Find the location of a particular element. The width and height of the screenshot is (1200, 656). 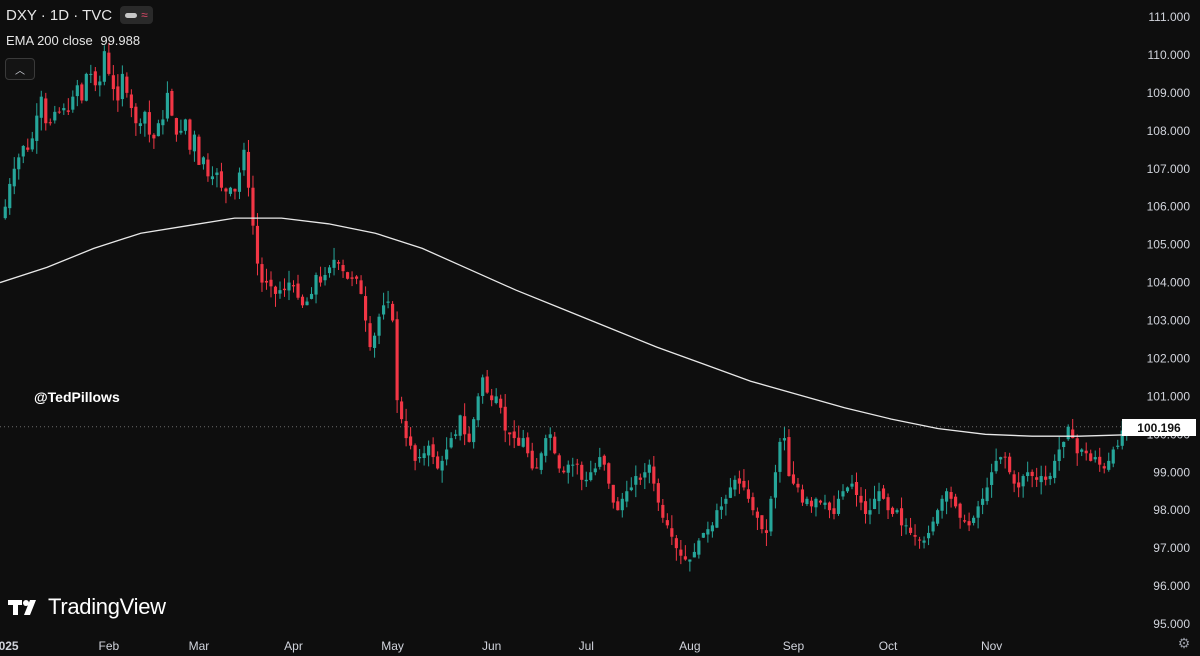

pill-icon is located at coordinates (131, 15).